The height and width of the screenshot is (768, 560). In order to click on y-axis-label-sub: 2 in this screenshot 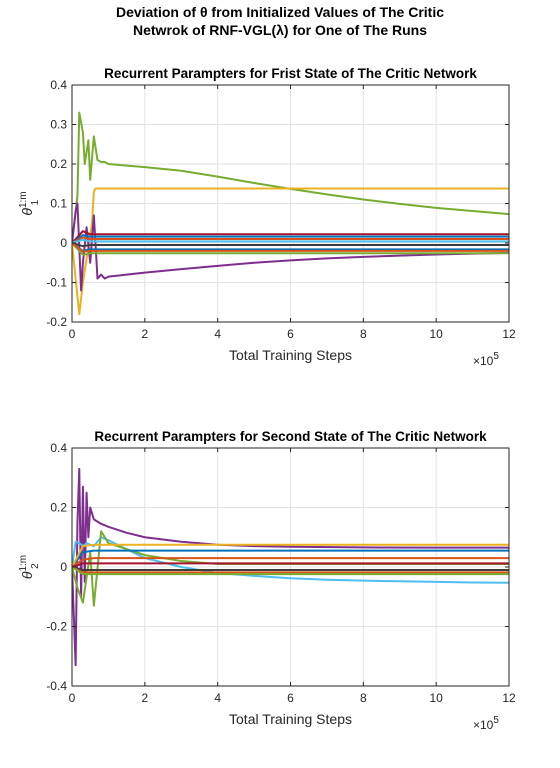, I will do `click(35, 566)`.